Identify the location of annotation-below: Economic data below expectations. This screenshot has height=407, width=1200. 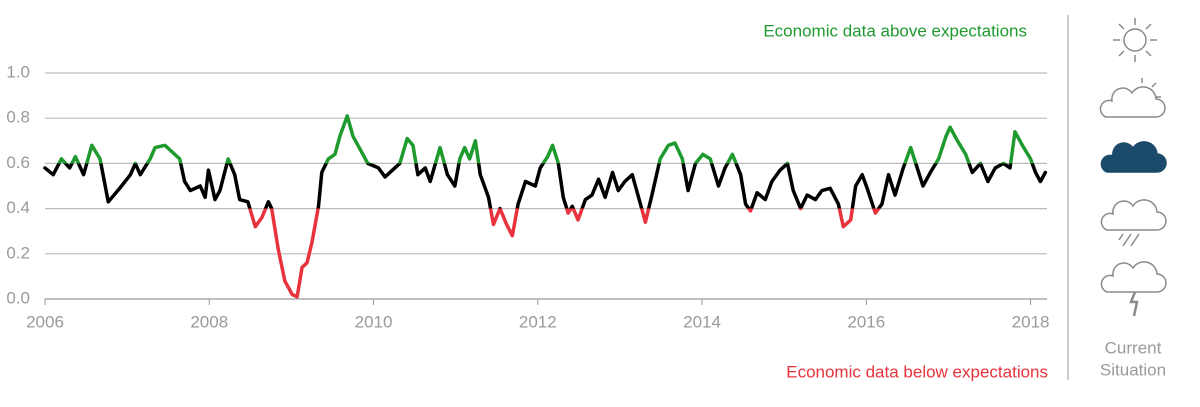
(917, 371).